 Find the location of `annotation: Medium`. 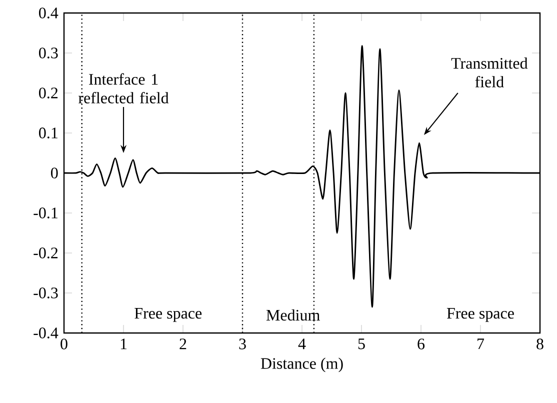

annotation: Medium is located at coordinates (293, 315).